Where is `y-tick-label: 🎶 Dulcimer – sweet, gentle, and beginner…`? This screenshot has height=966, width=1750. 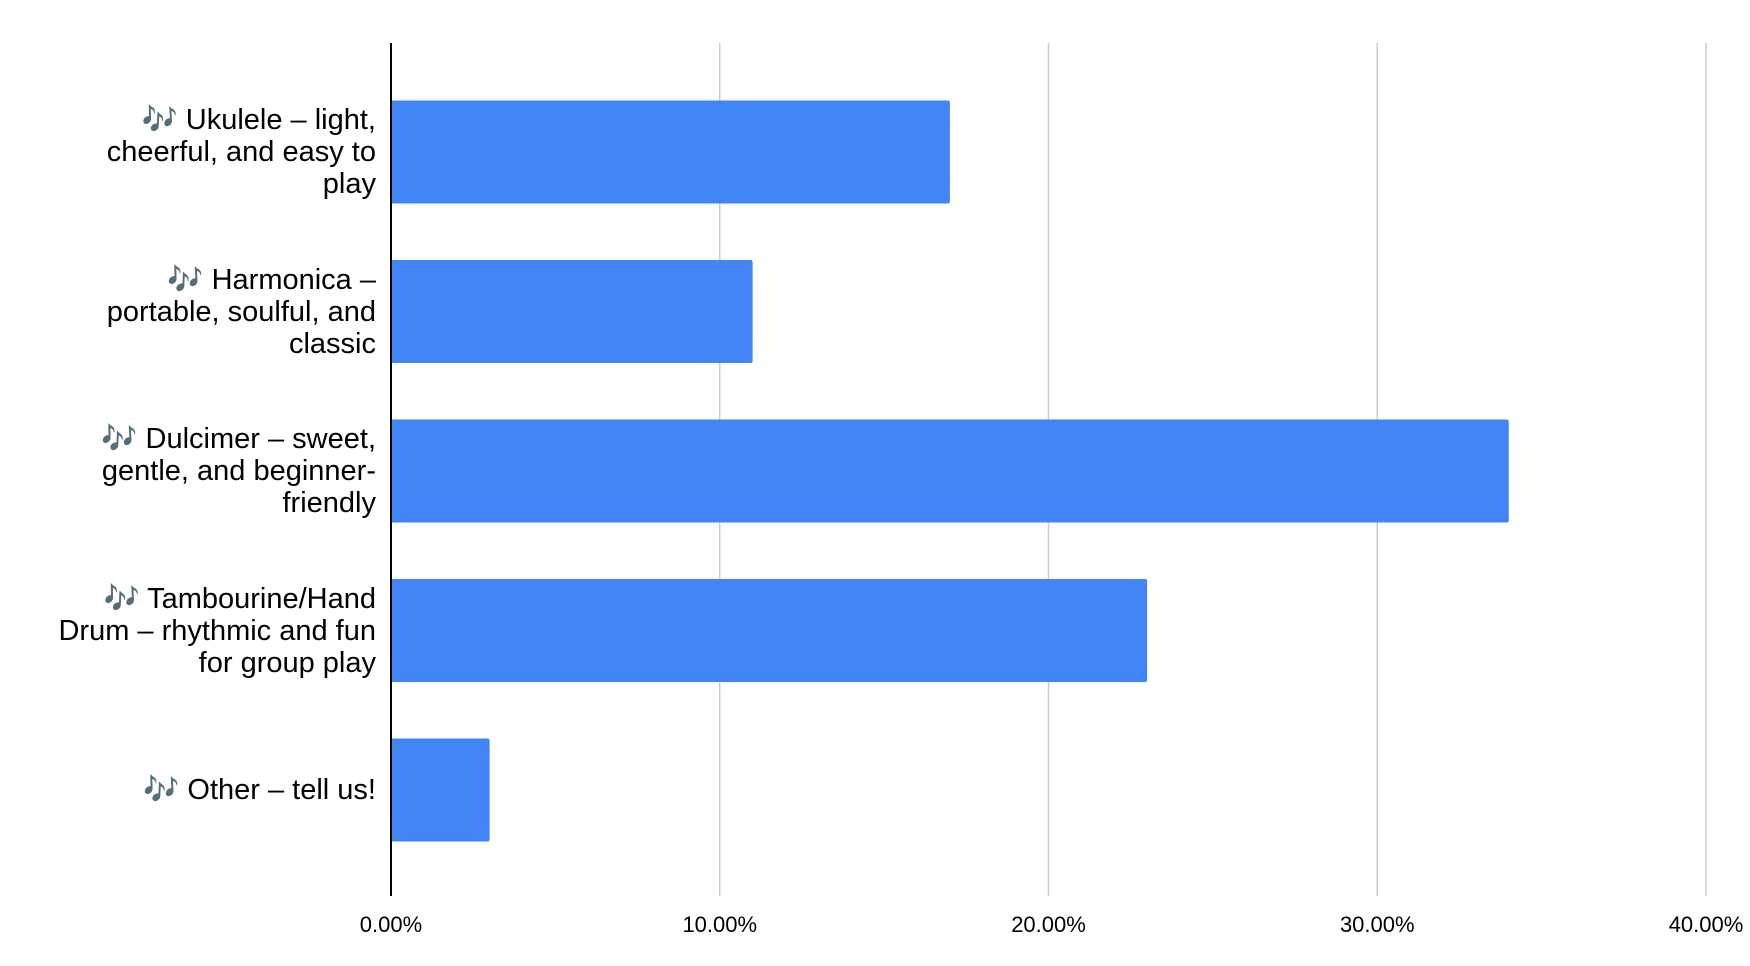 y-tick-label: 🎶 Dulcimer – sweet, gentle, and beginner… is located at coordinates (238, 471).